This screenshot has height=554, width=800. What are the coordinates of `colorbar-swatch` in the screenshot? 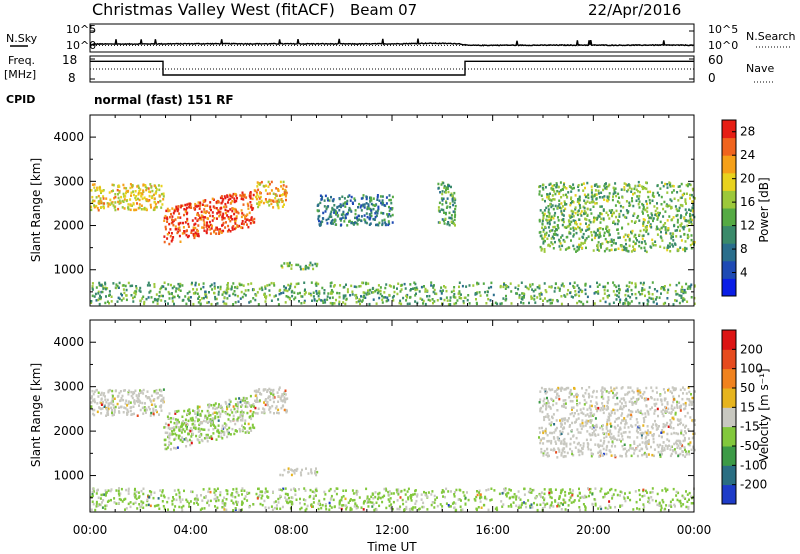 It's located at (729, 181).